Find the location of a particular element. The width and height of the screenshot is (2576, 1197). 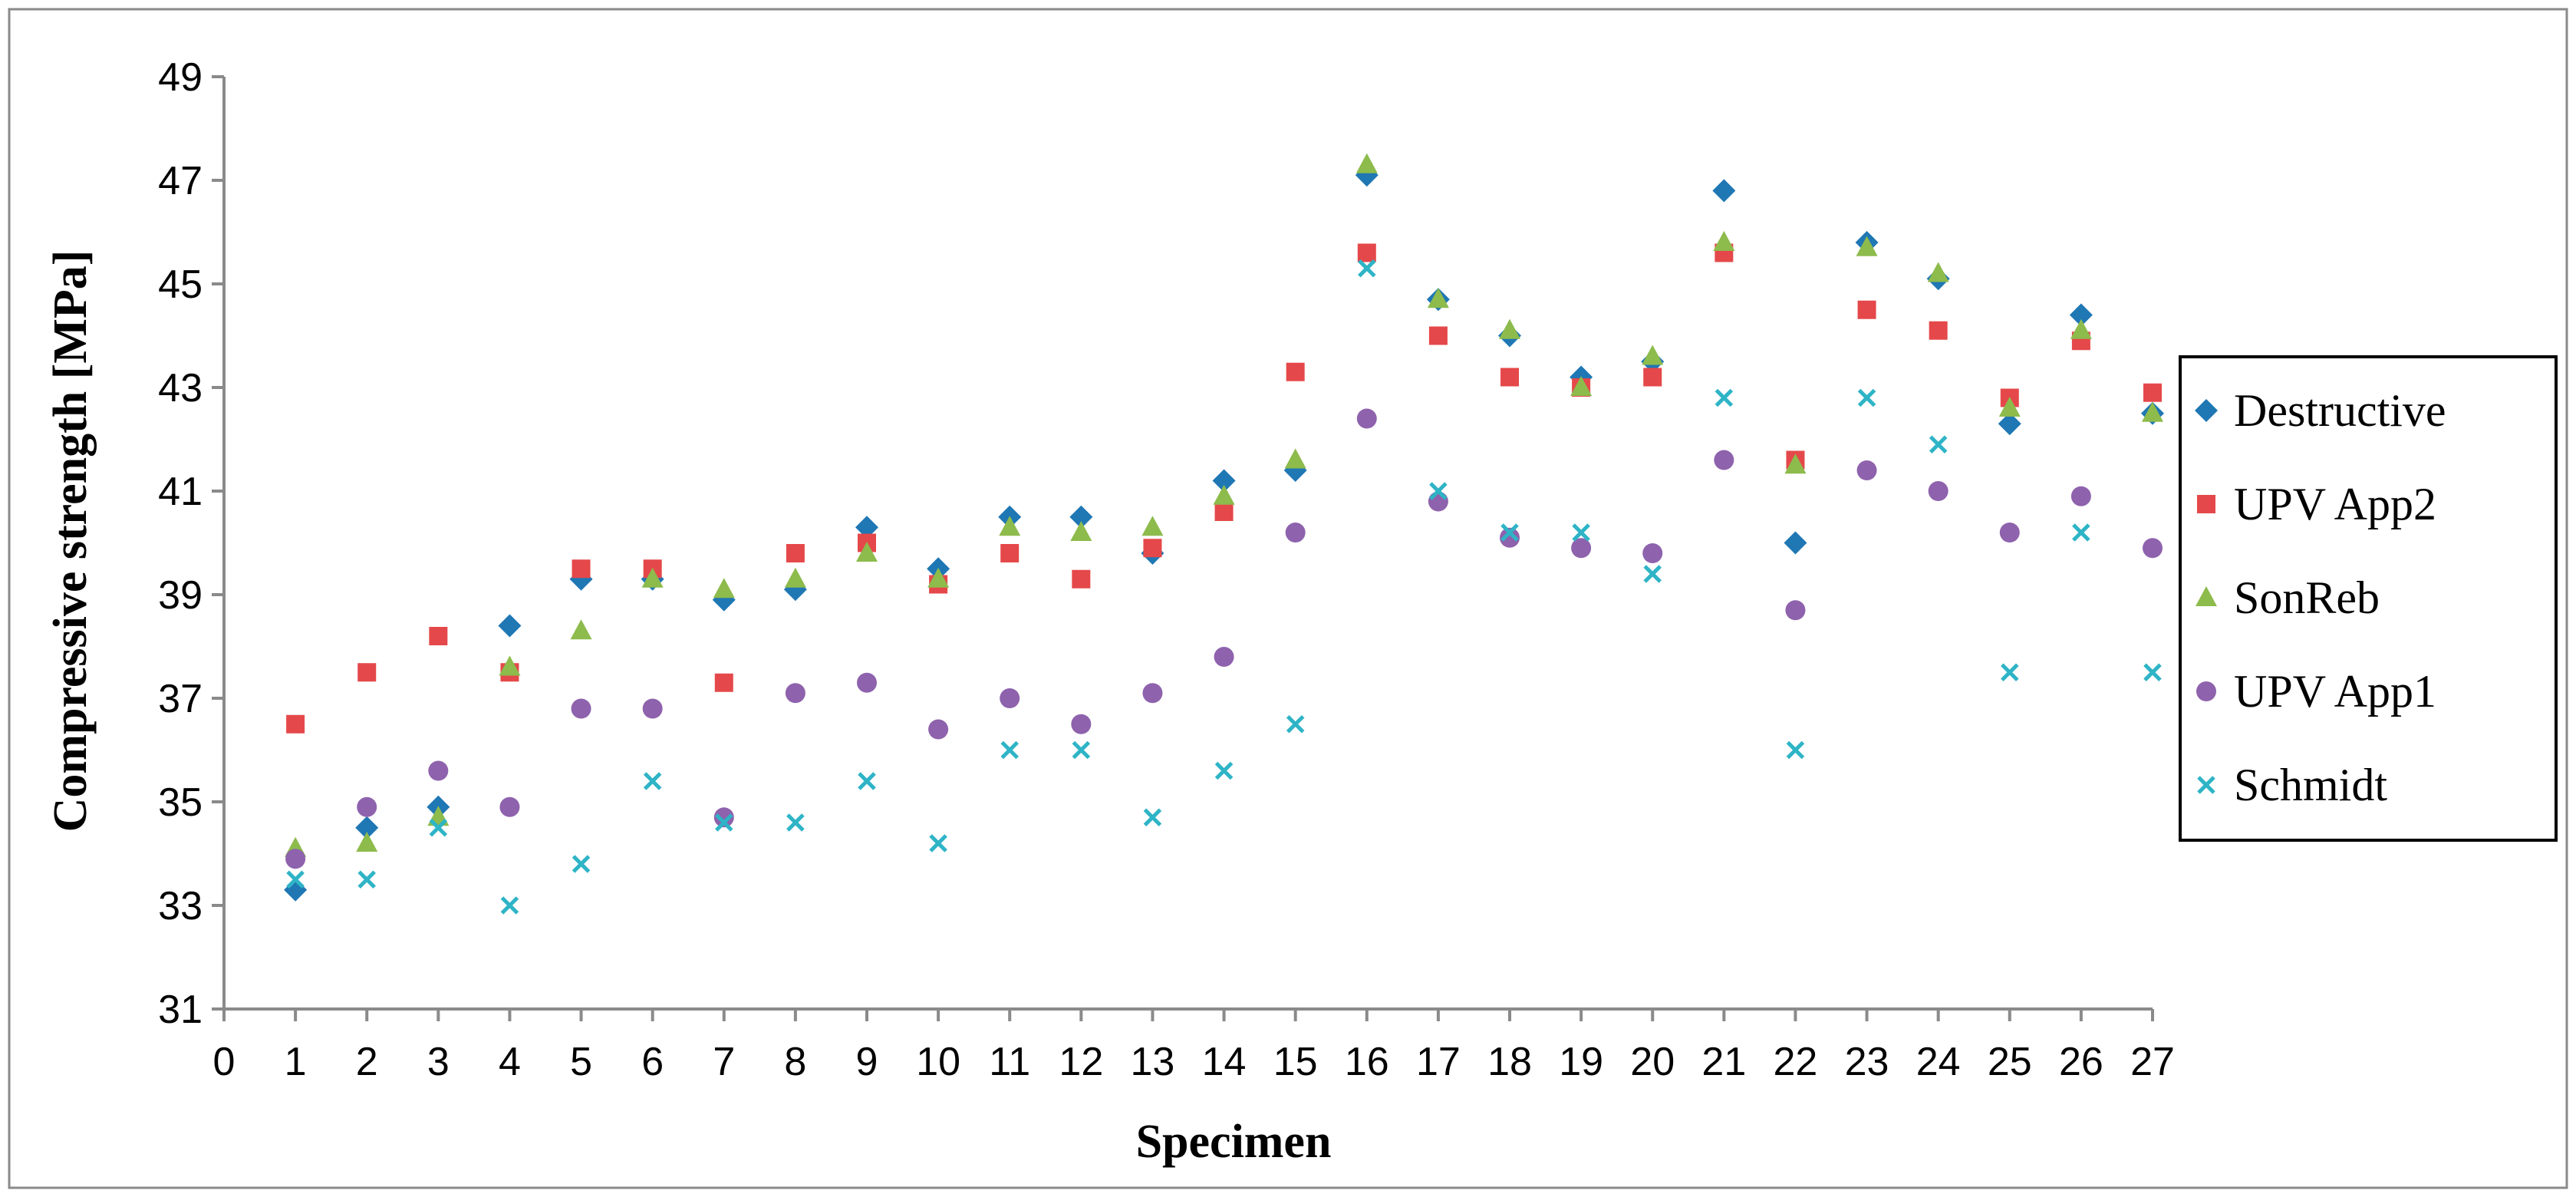

x-tick-label: 24 is located at coordinates (1938, 1062).